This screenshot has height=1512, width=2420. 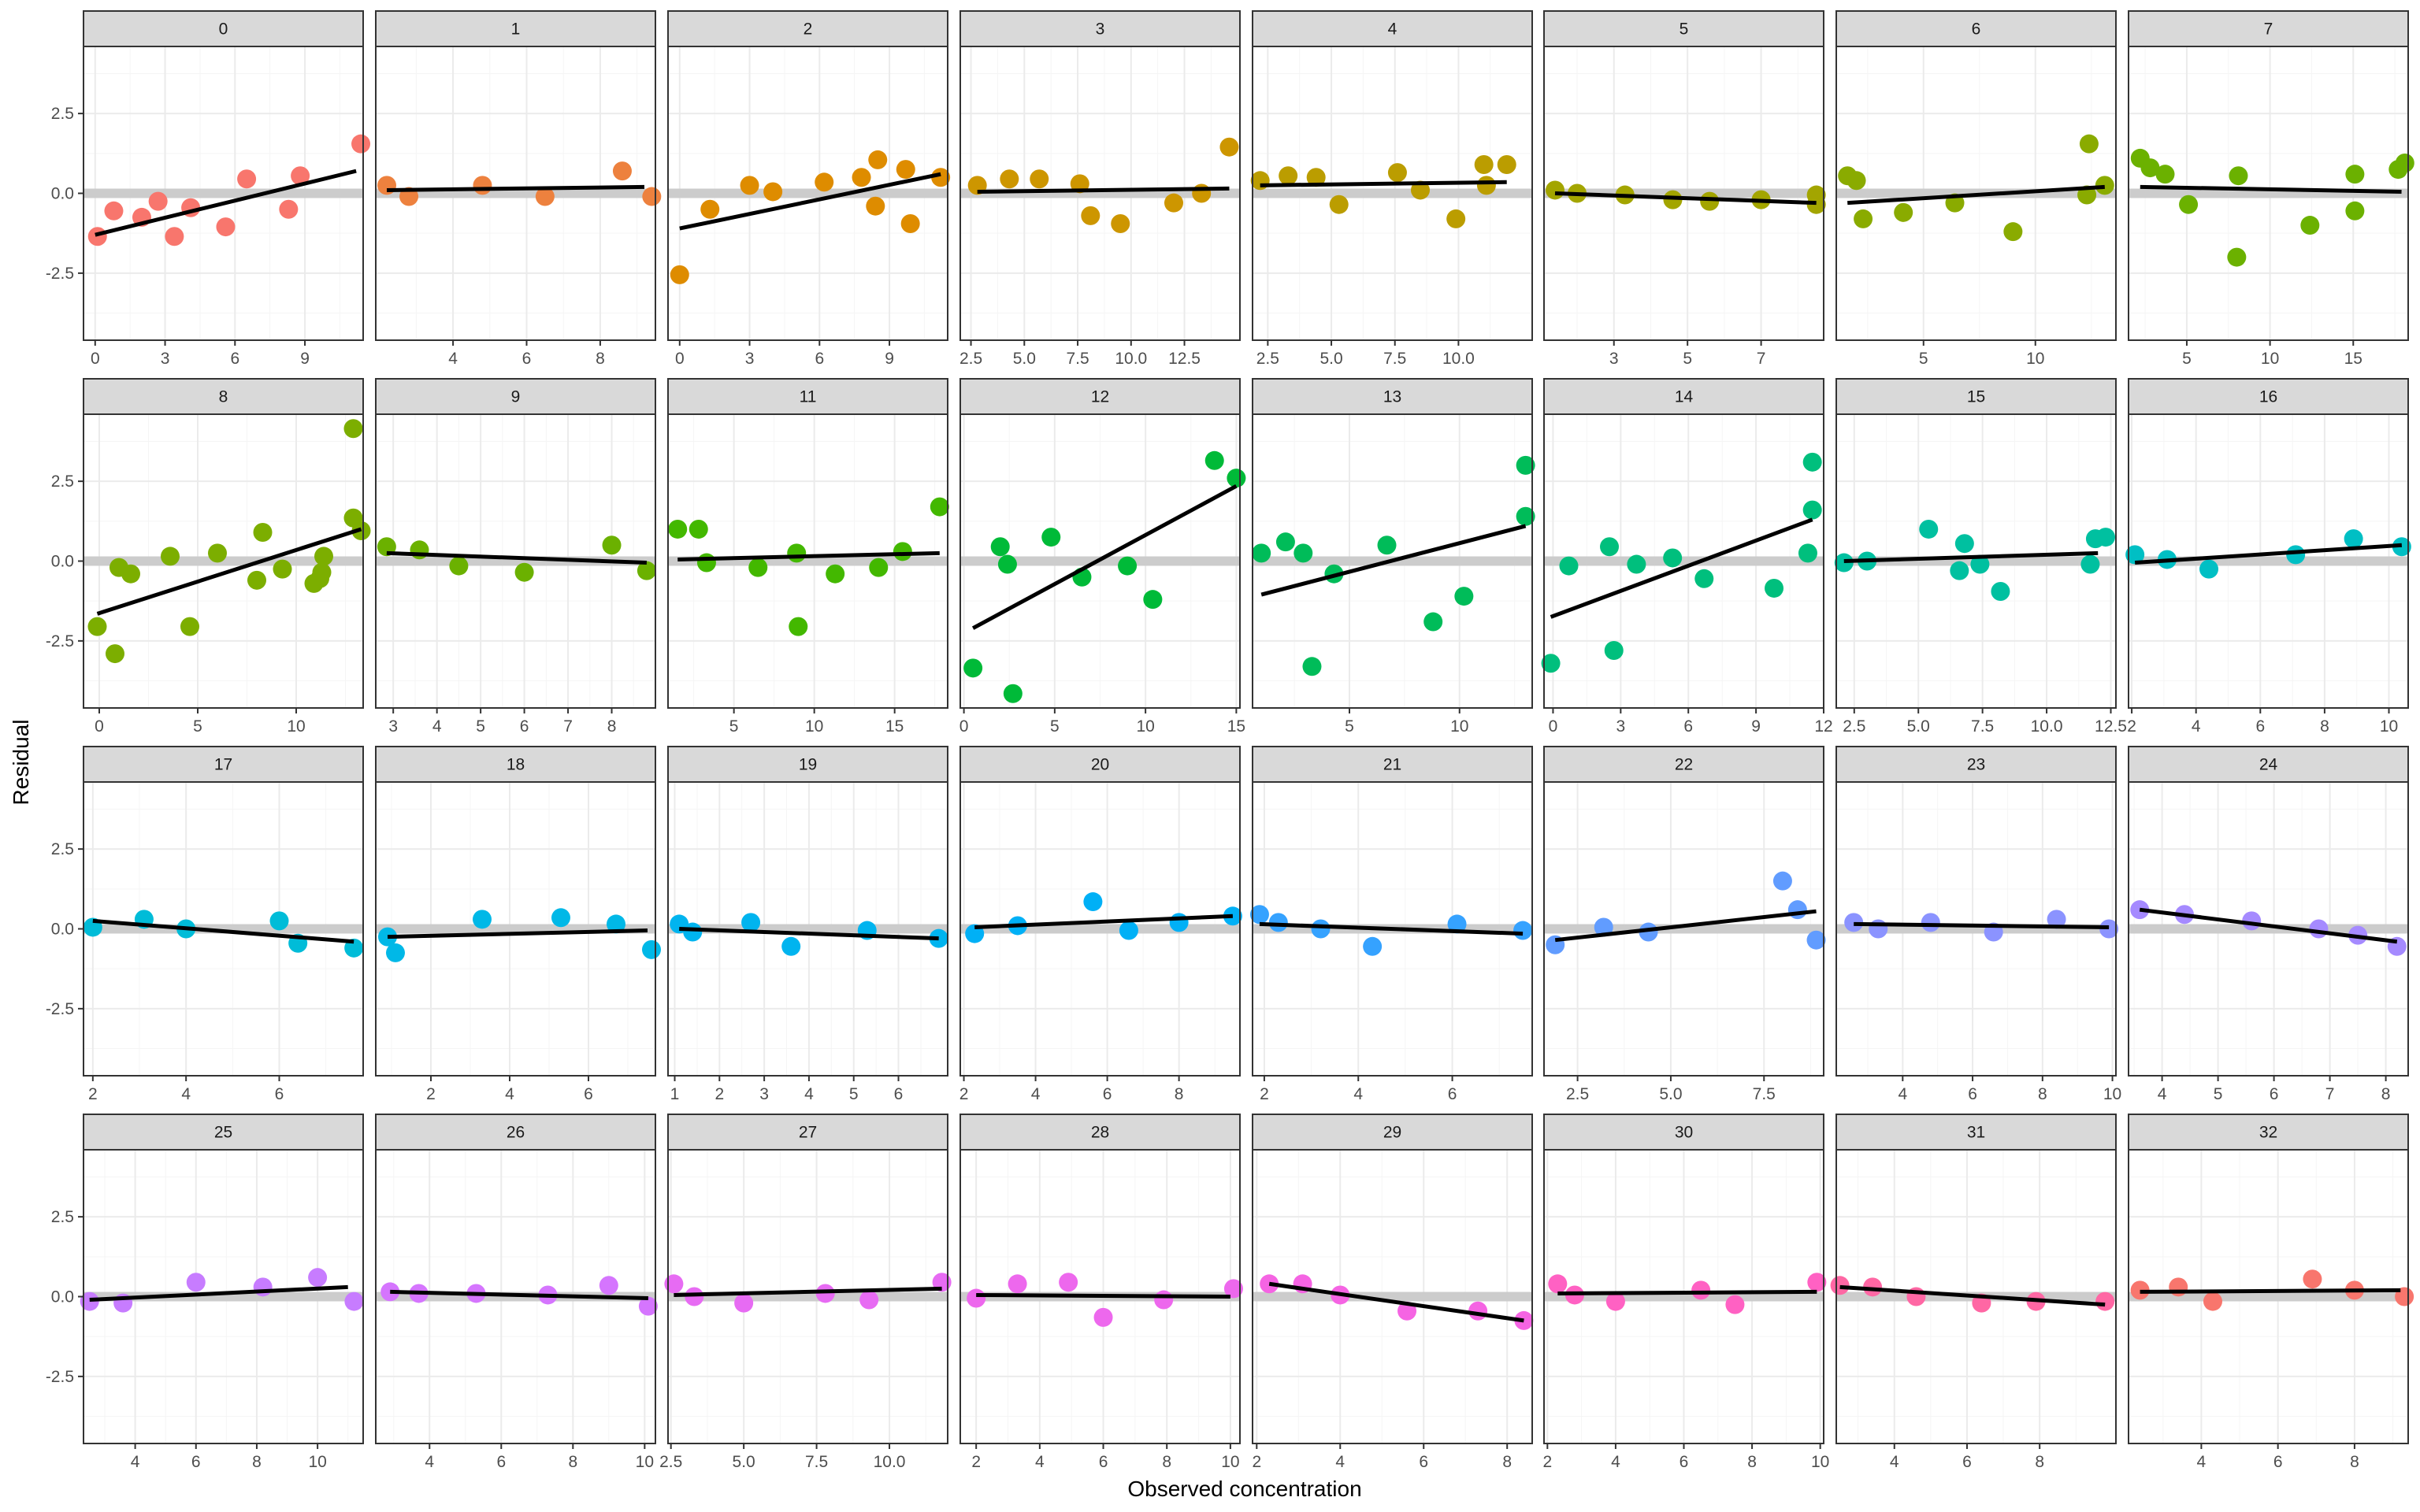 I want to click on facet-strip-label: 26, so click(x=516, y=1133).